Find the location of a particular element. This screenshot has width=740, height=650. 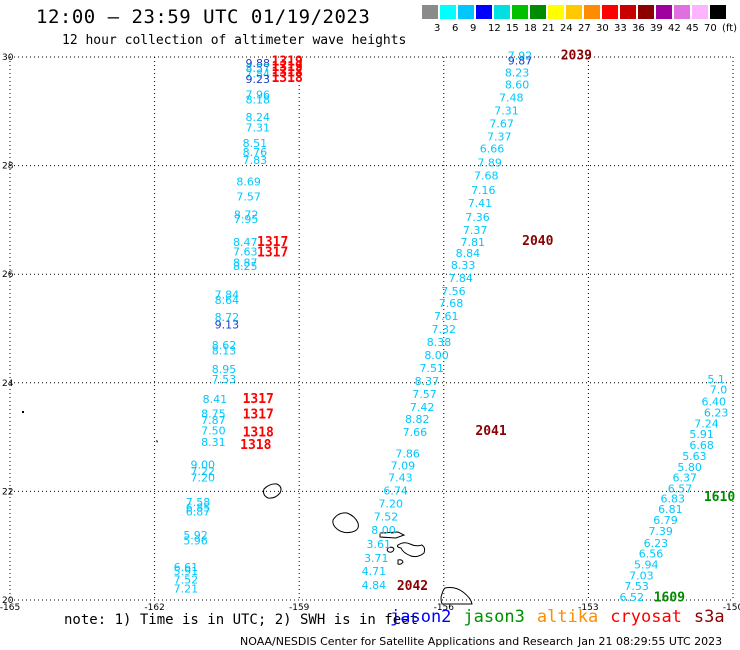

wave-height-label: 9.00 is located at coordinates (203, 465).